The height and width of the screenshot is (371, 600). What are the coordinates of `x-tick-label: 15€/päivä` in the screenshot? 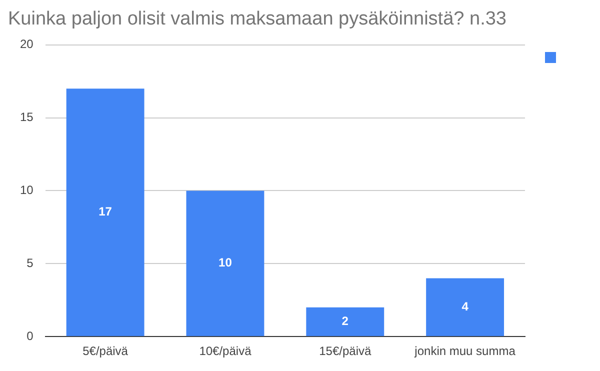 It's located at (345, 351).